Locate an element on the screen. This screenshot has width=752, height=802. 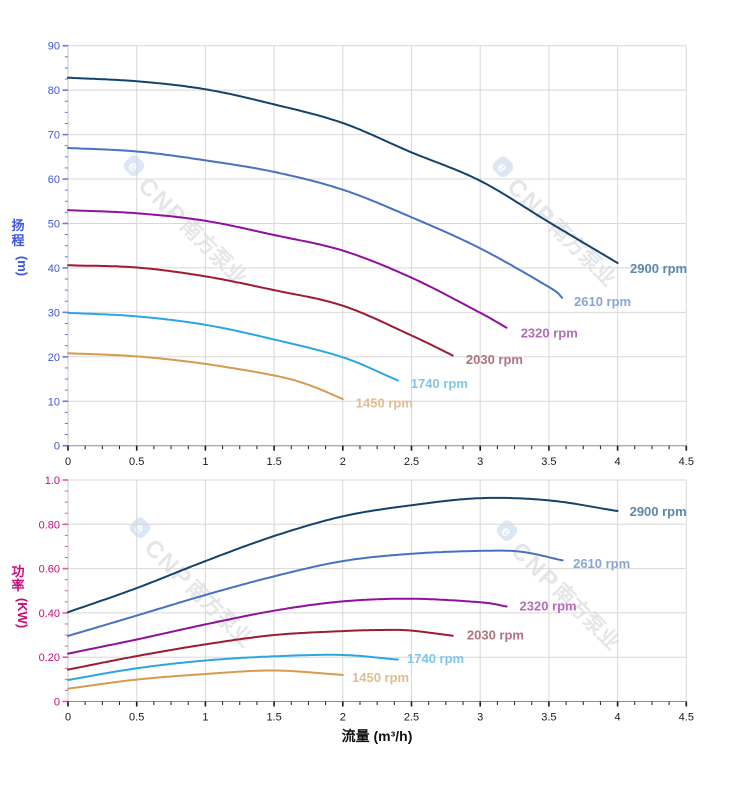
svg-text: 0.80 is located at coordinates (49, 525).